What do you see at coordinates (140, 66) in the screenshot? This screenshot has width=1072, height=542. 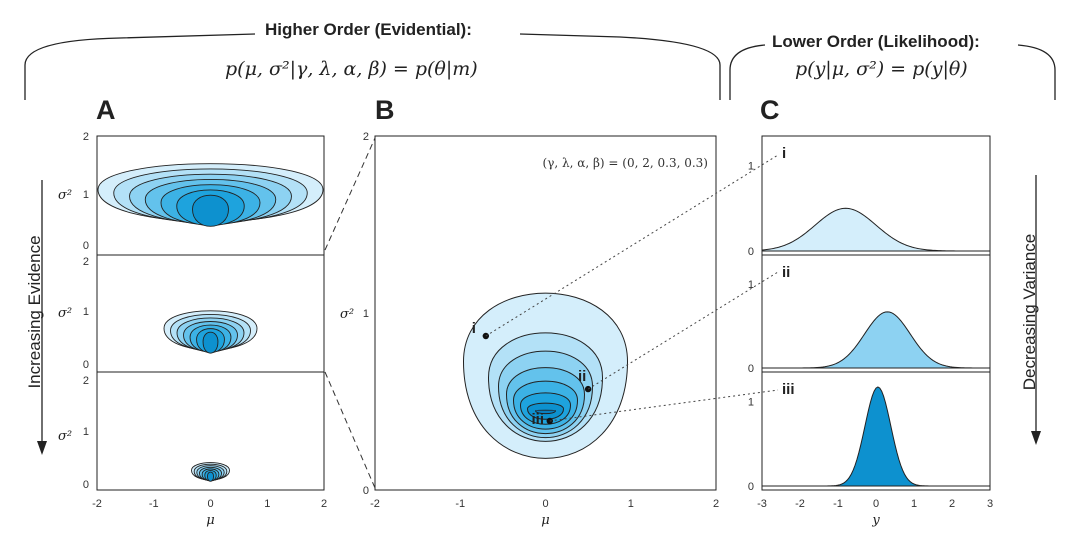 I see `higher-brace-left` at bounding box center [140, 66].